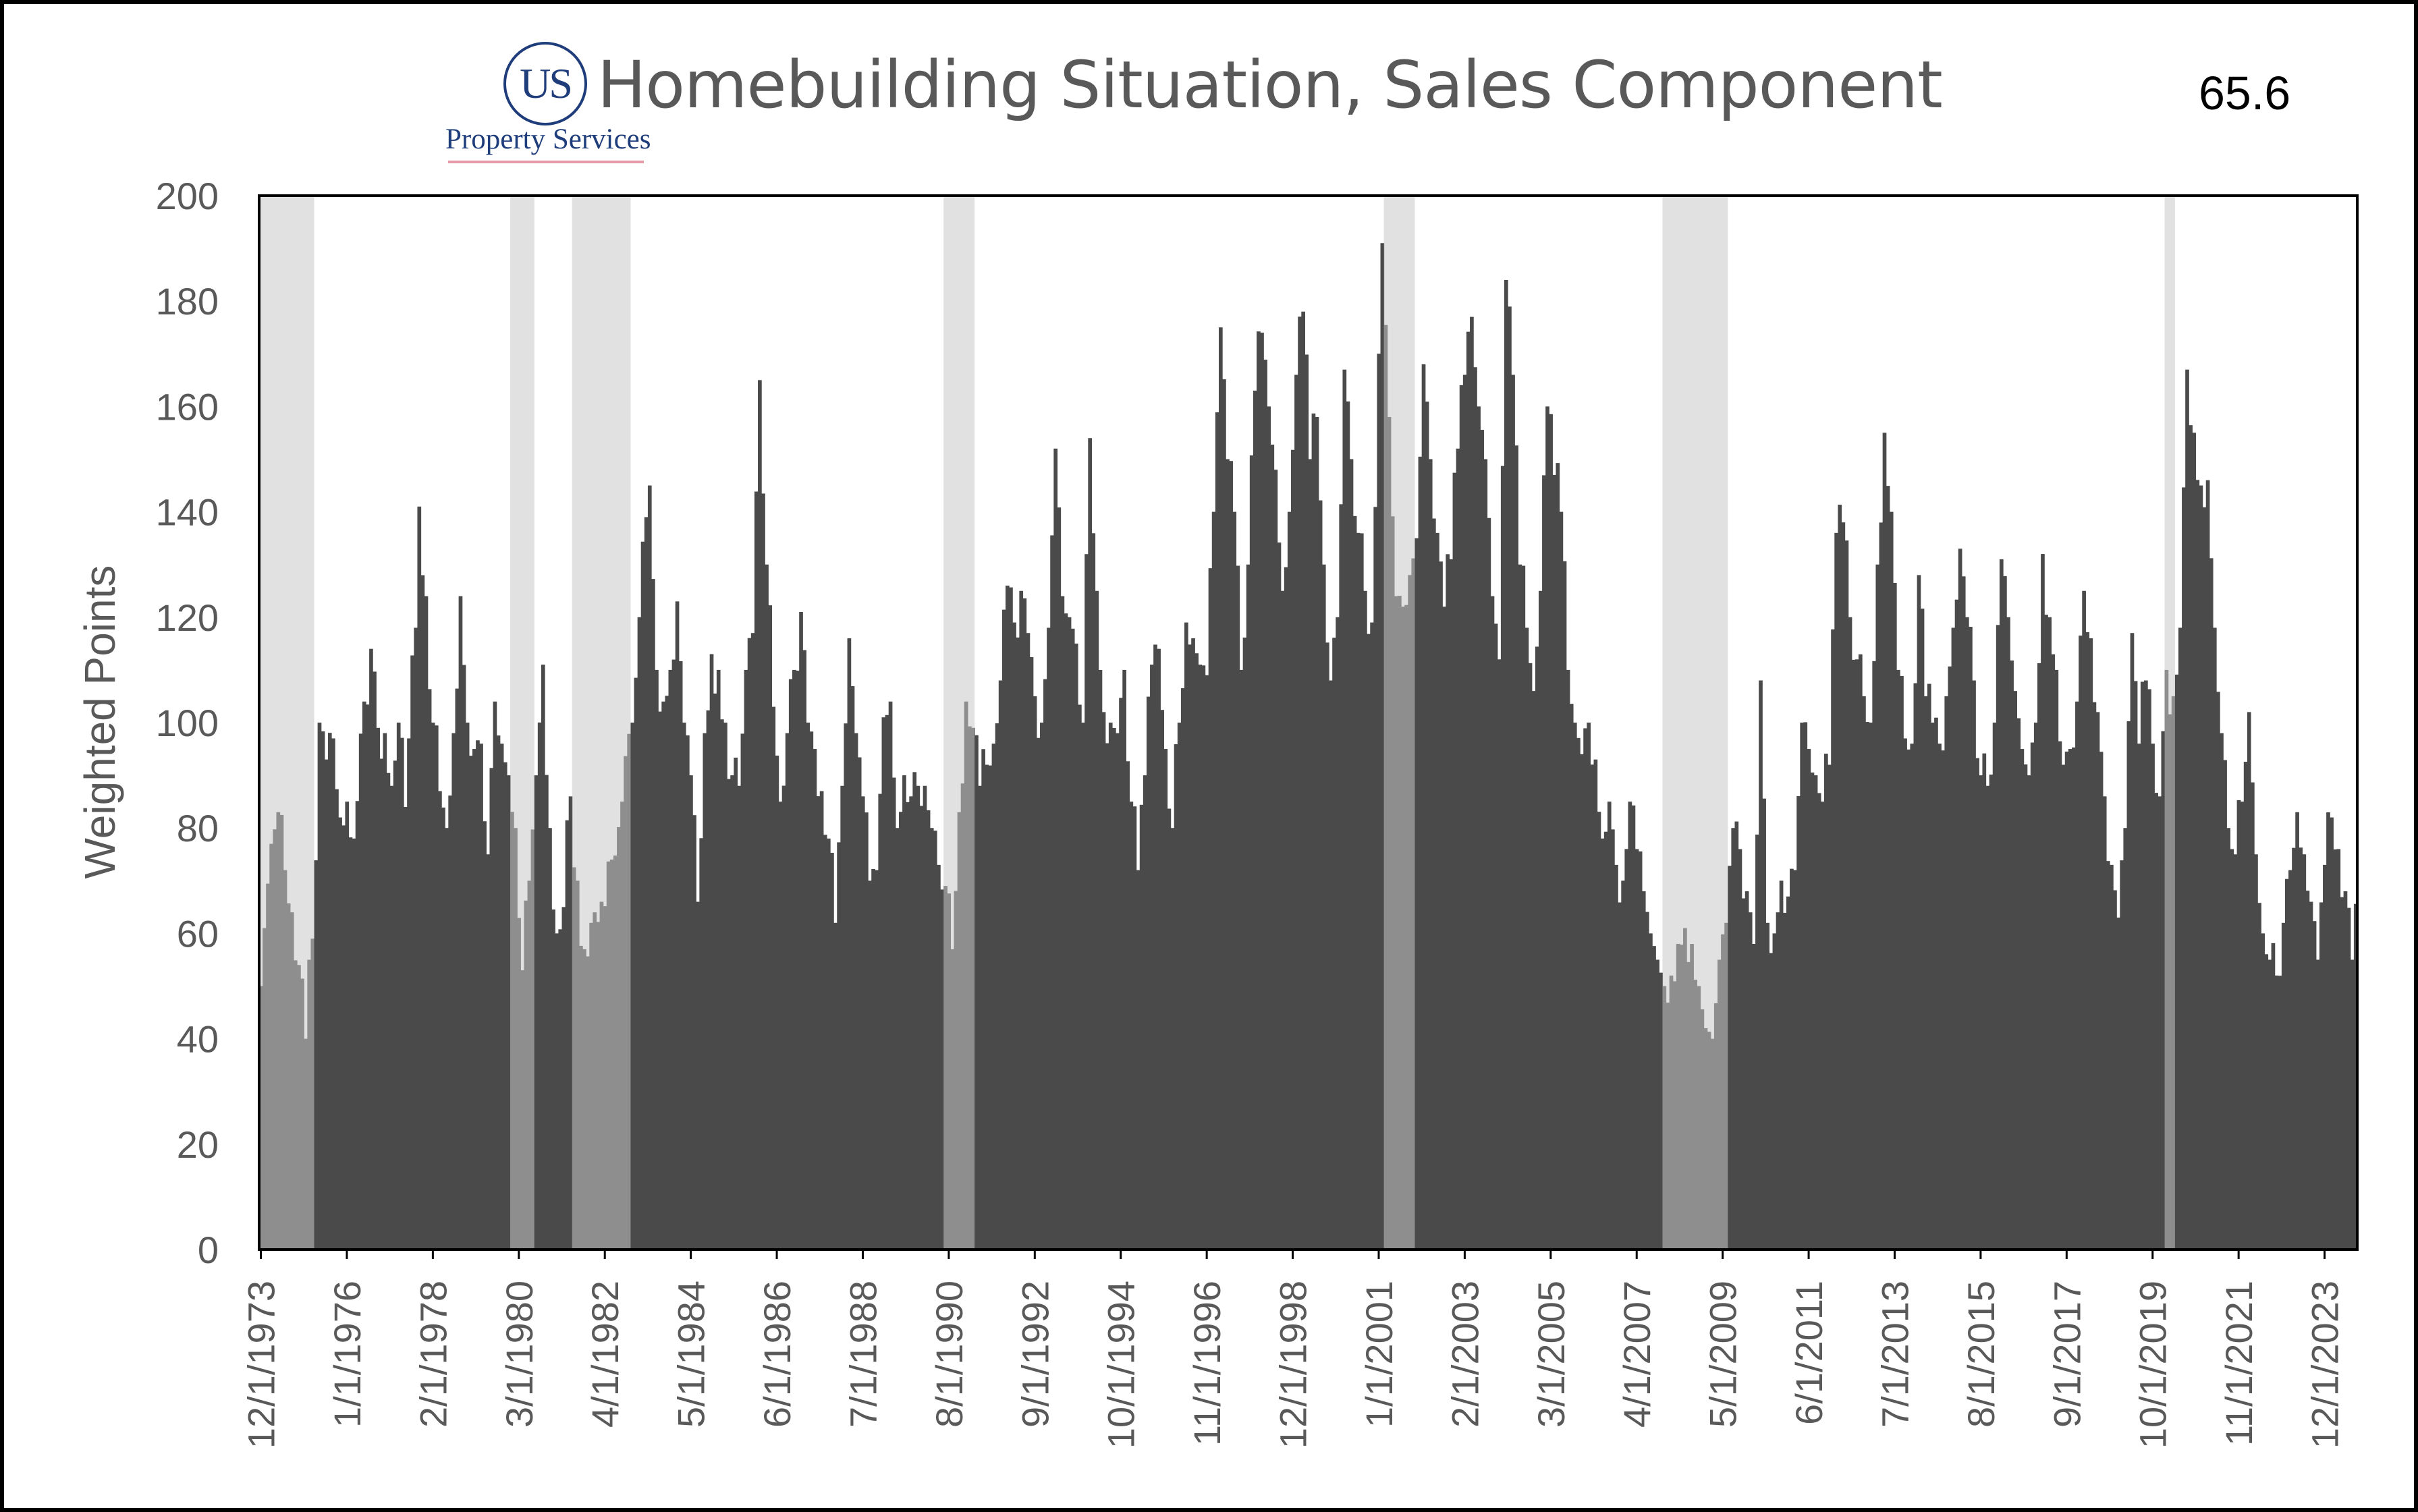 This screenshot has width=2418, height=1512. I want to click on recession-overlay, so click(959, 723).